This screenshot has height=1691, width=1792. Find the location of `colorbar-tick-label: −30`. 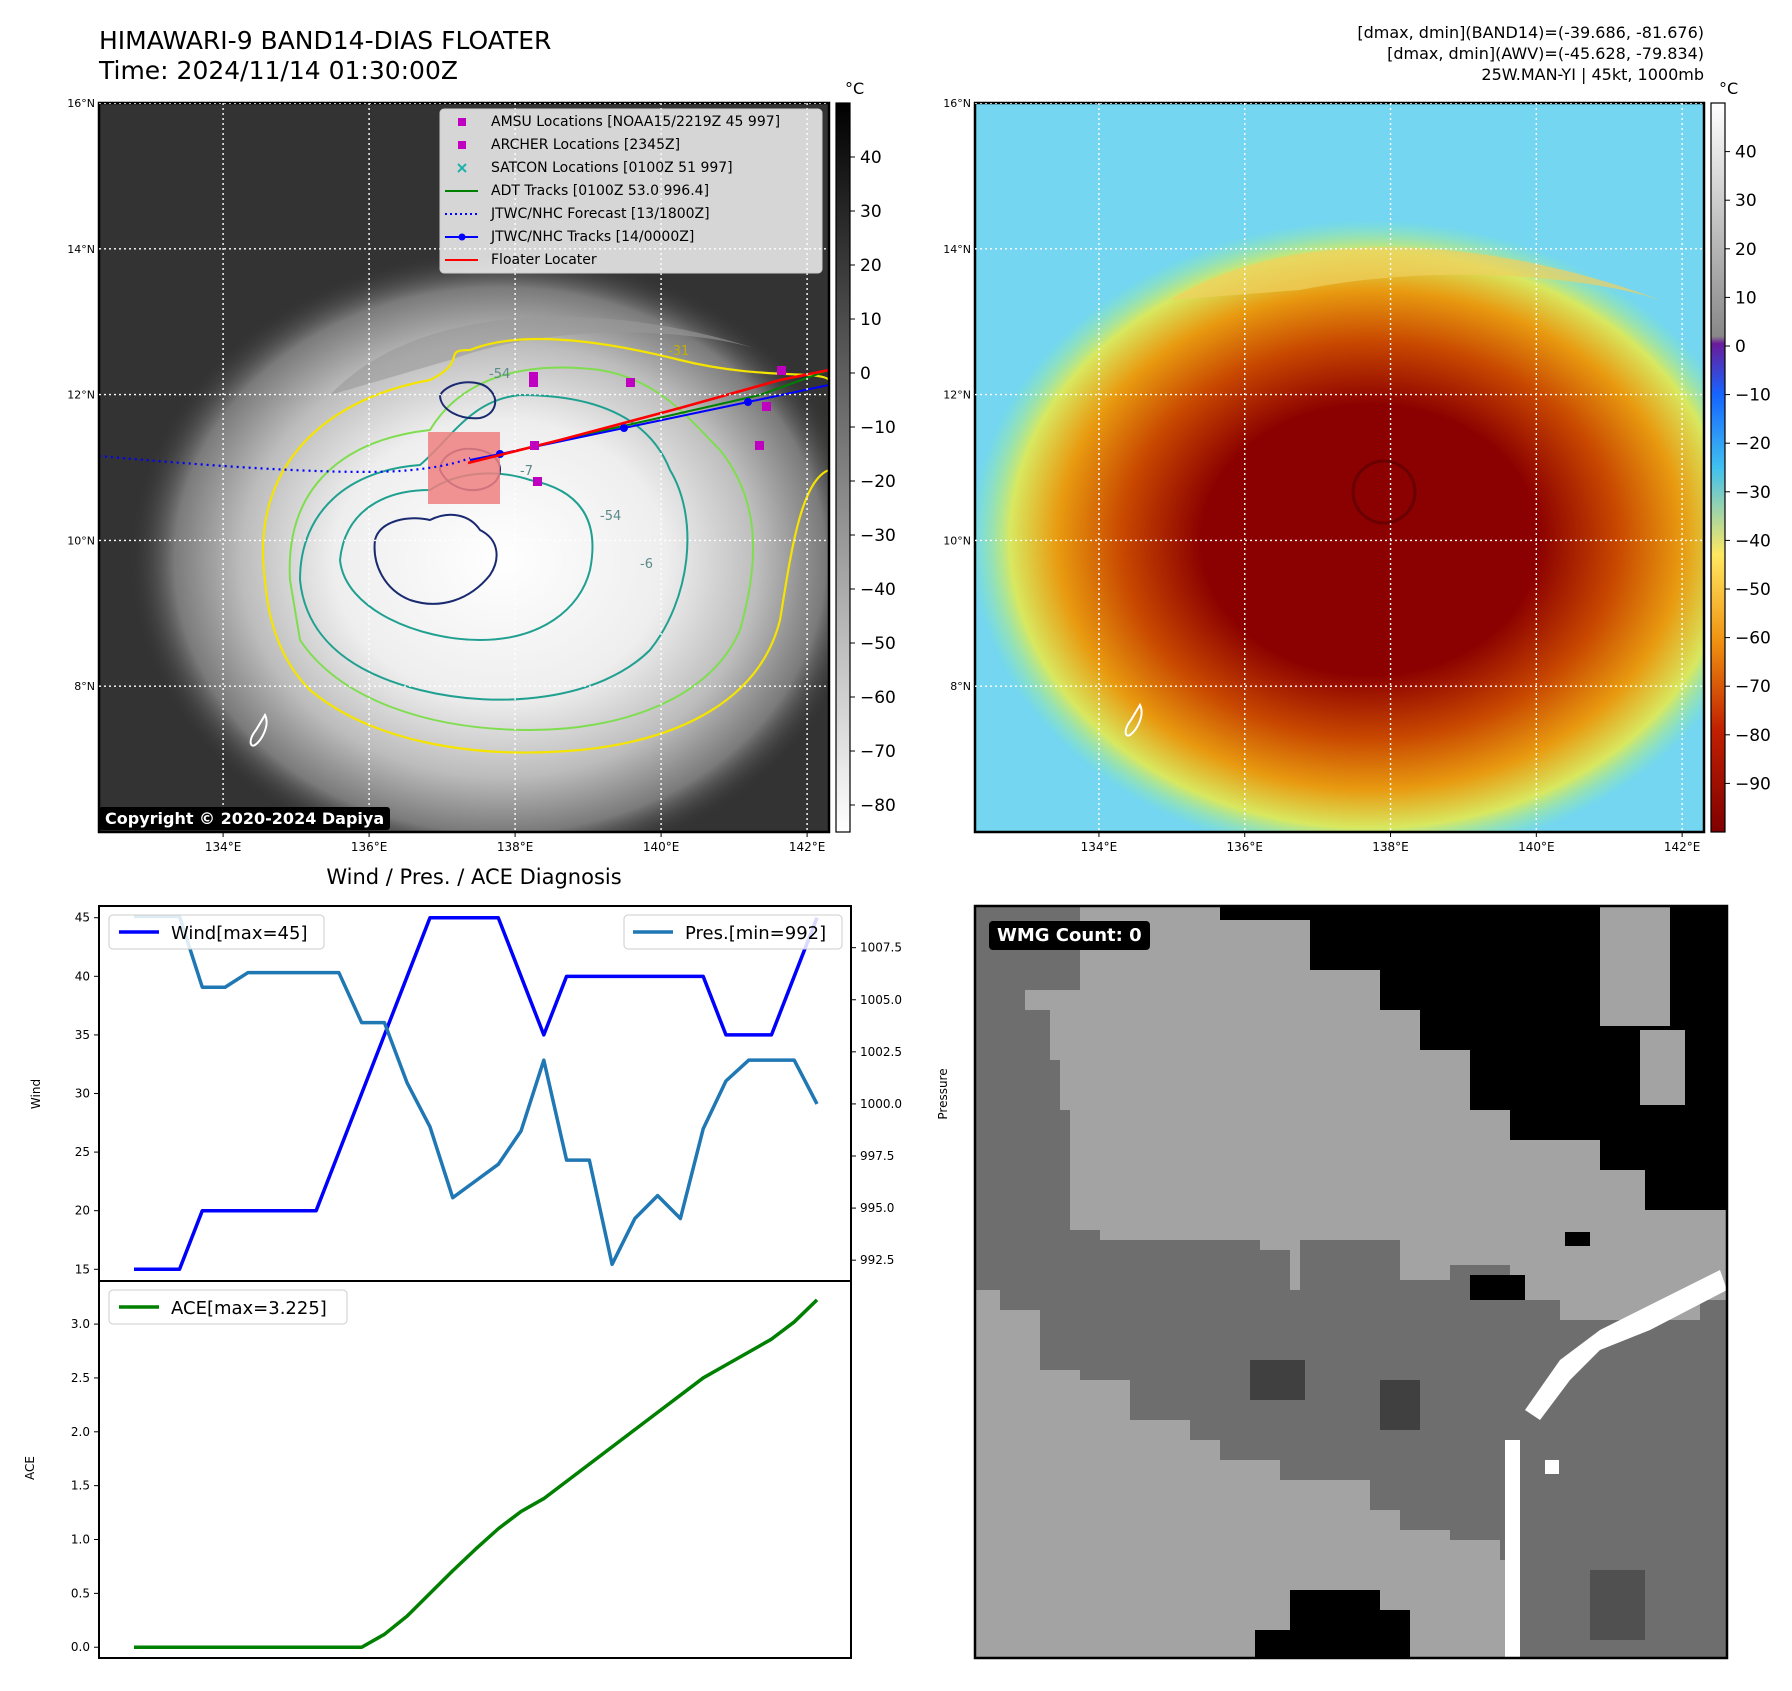

colorbar-tick-label: −30 is located at coordinates (1753, 493).